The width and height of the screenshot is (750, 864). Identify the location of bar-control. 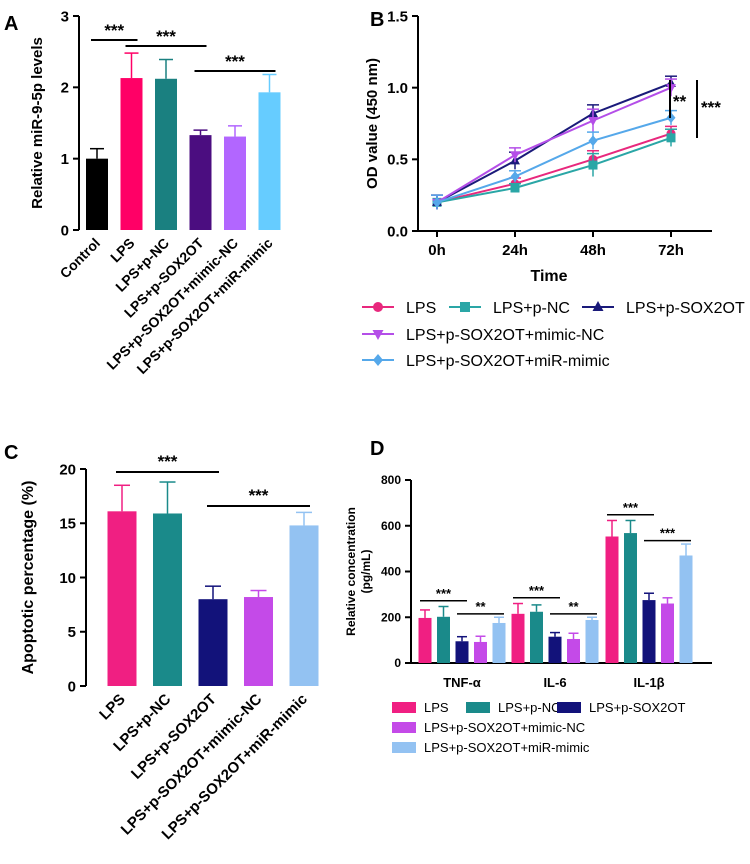
(97, 194).